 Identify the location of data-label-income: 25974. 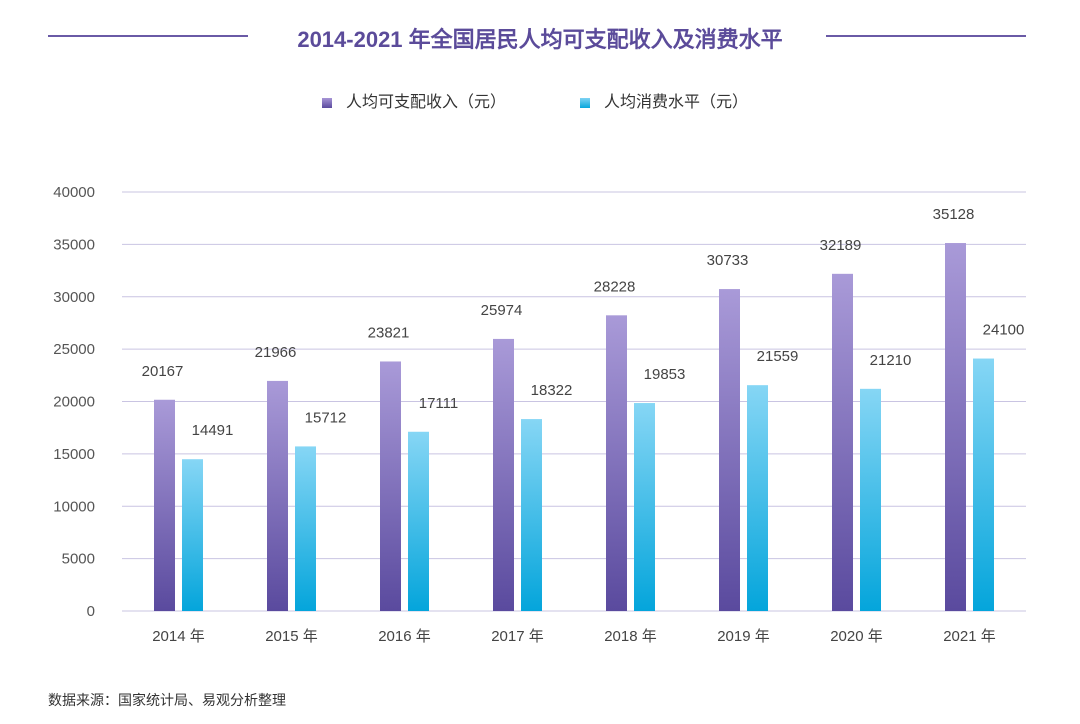
(502, 310).